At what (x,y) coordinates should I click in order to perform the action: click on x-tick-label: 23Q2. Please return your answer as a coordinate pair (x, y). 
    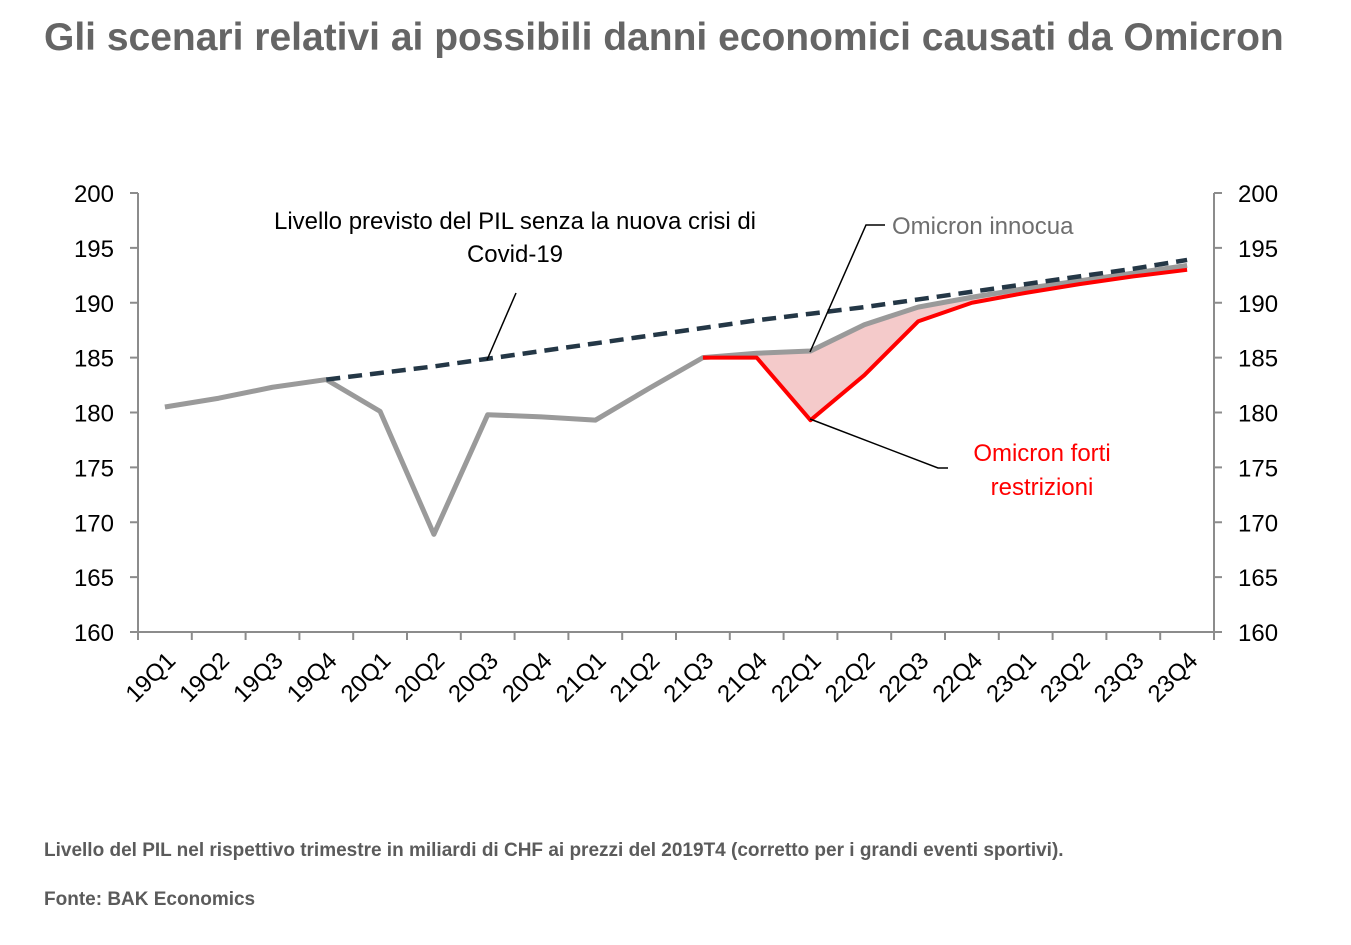
    Looking at the image, I should click on (1065, 677).